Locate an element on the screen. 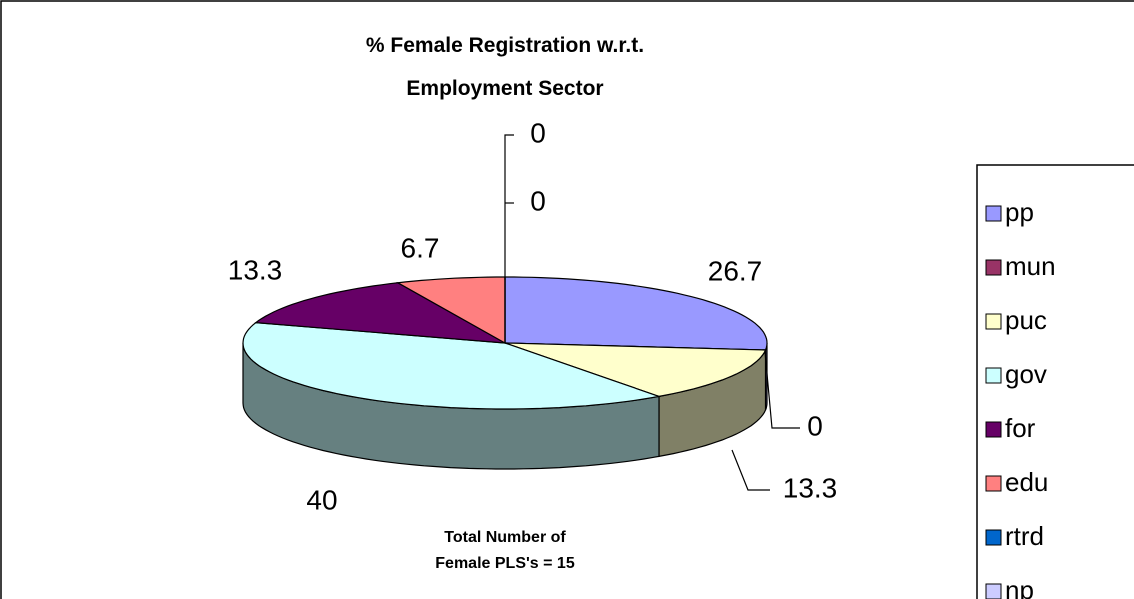  legend-label: rtrd is located at coordinates (1024, 536).